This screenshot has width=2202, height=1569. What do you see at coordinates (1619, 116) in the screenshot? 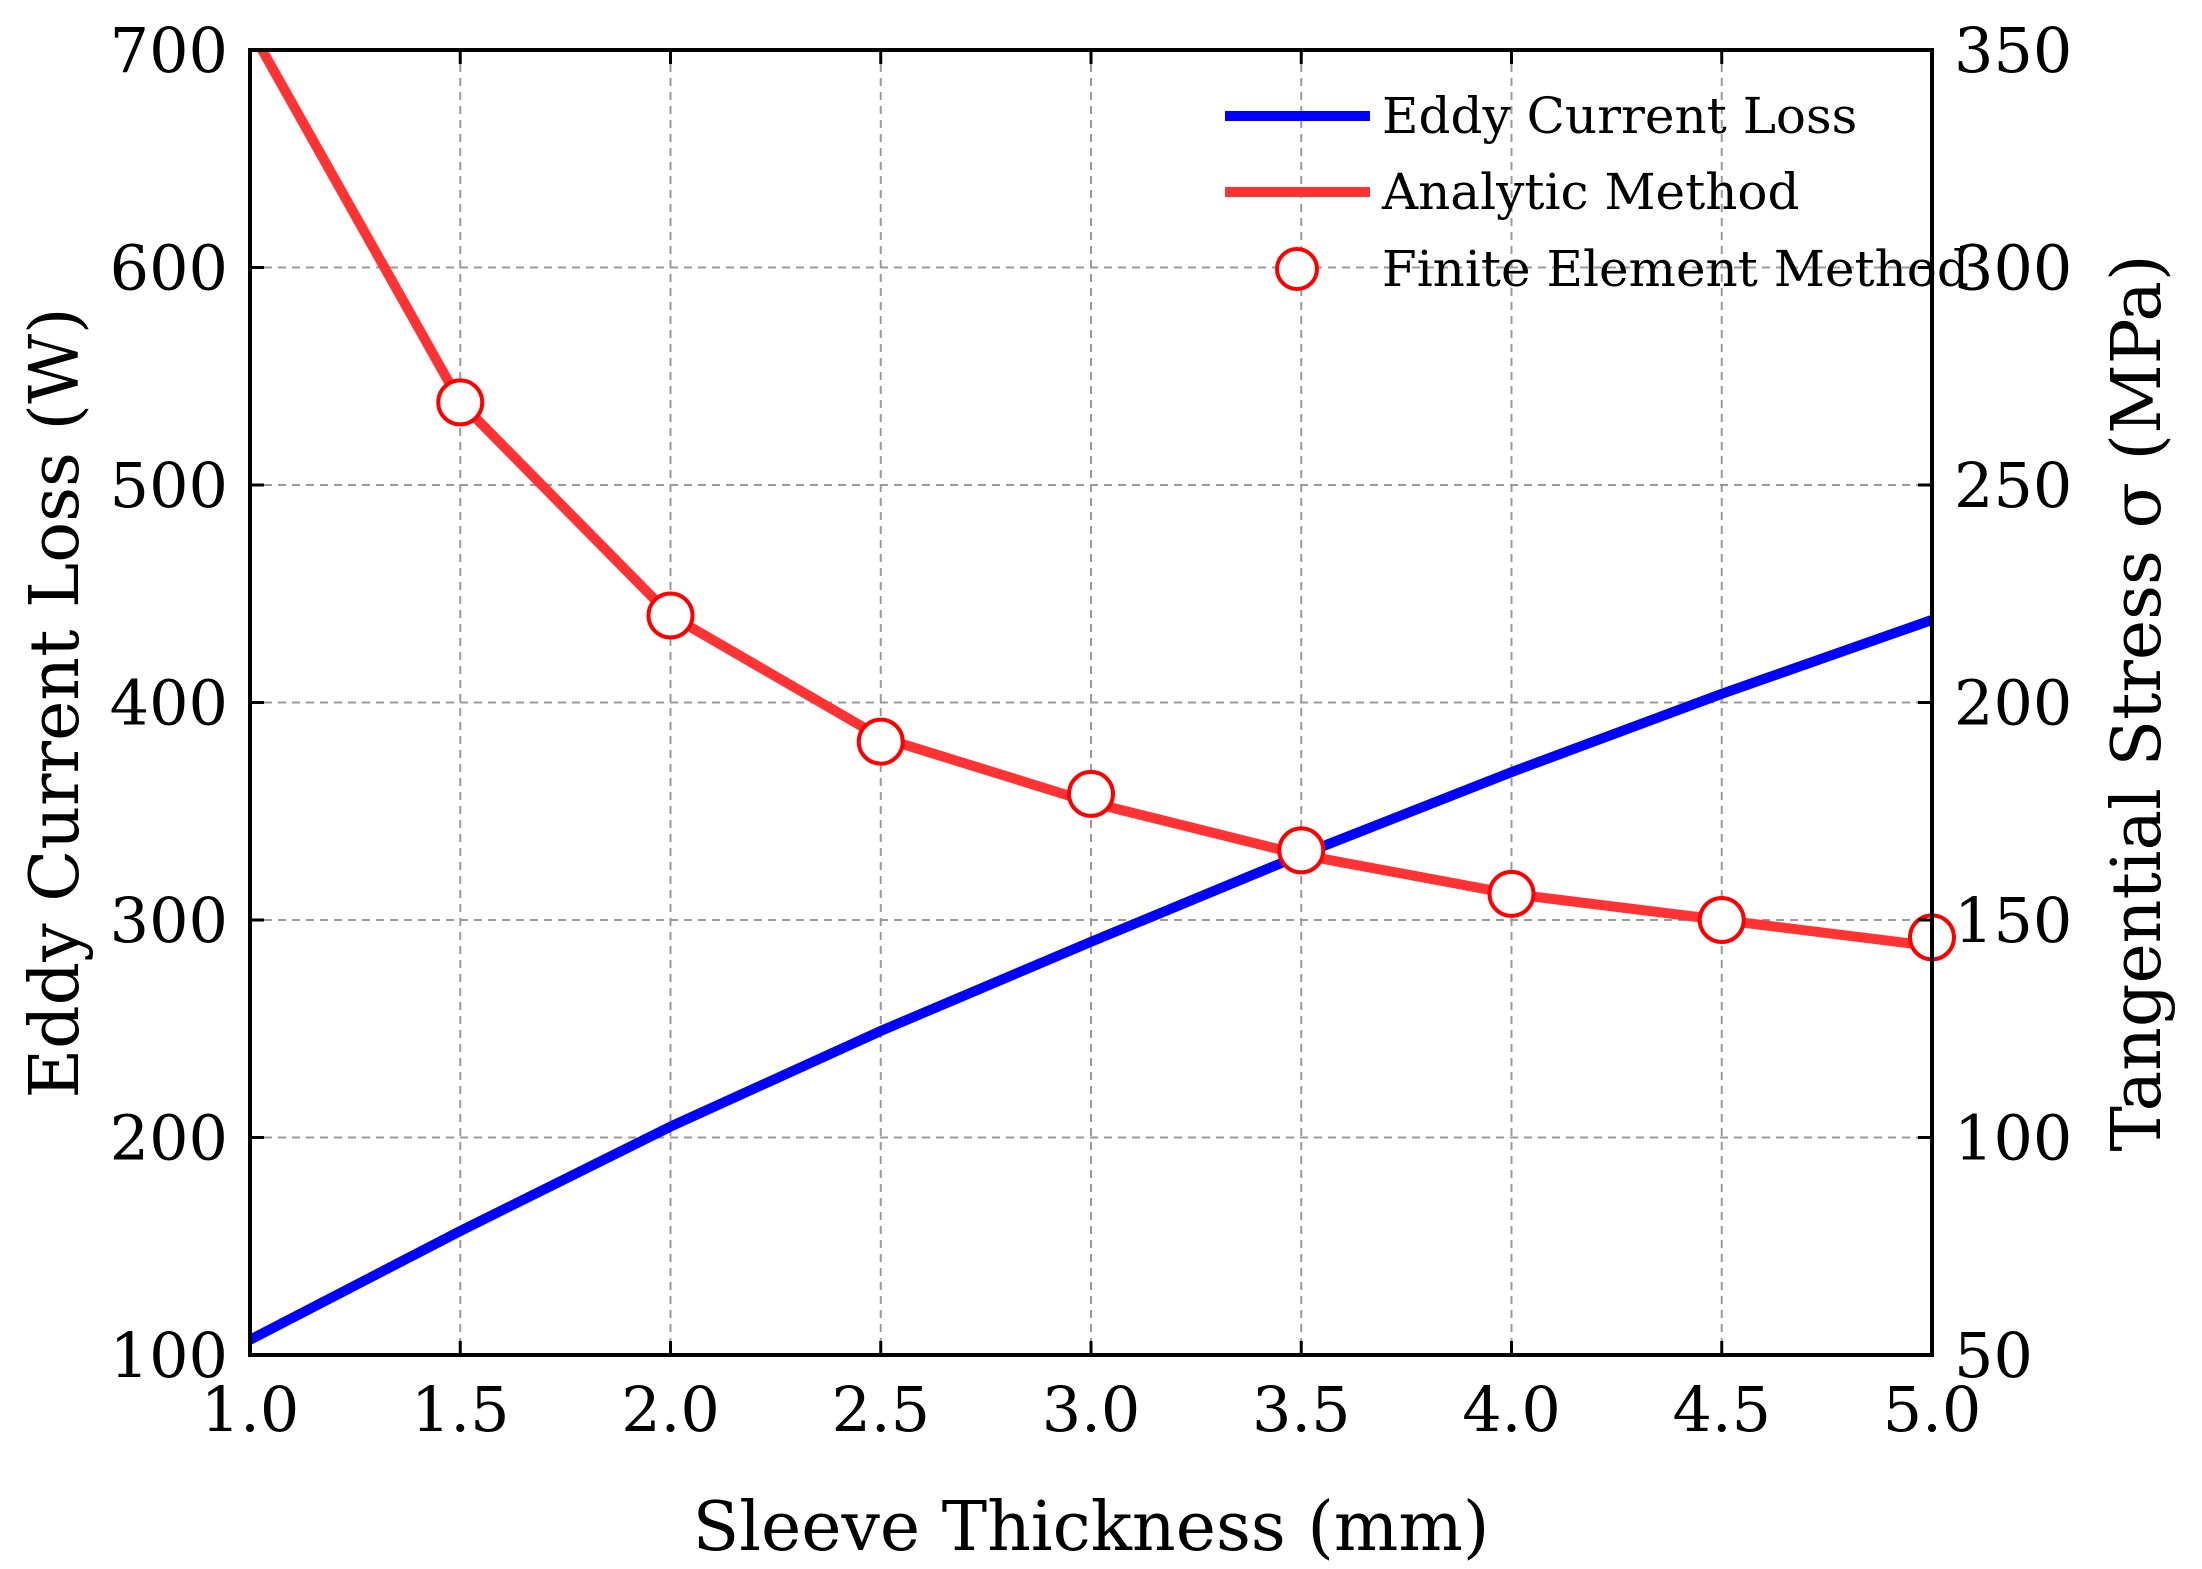
I see `legend-label-eddy-current-loss: Eddy Current Loss` at bounding box center [1619, 116].